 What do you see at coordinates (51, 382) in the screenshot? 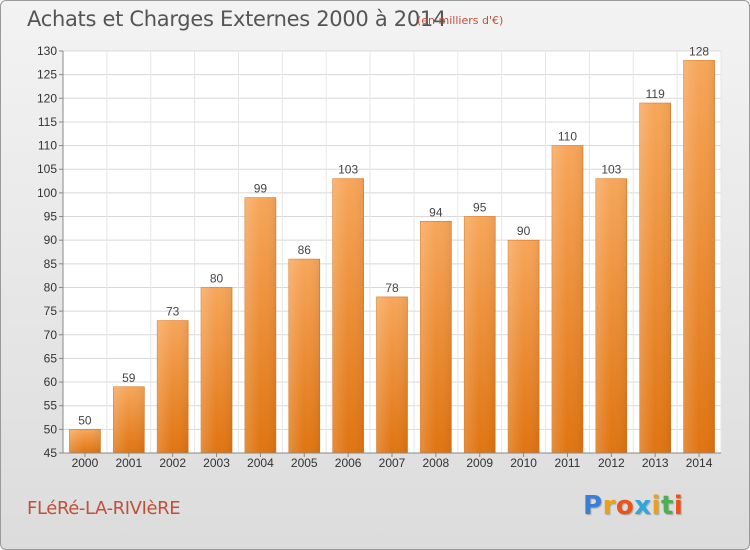
I see `y-tick-label: 60` at bounding box center [51, 382].